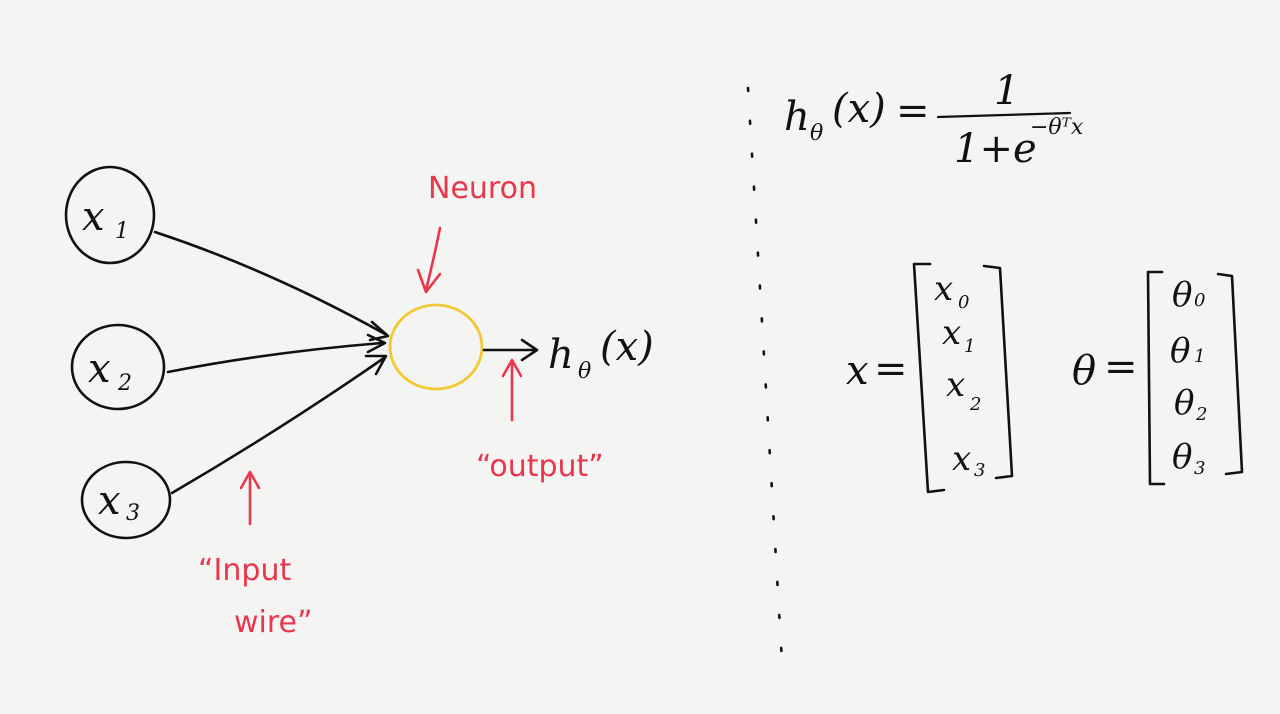 This screenshot has height=714, width=1280. I want to click on input-node-x1: x 1, so click(110, 215).